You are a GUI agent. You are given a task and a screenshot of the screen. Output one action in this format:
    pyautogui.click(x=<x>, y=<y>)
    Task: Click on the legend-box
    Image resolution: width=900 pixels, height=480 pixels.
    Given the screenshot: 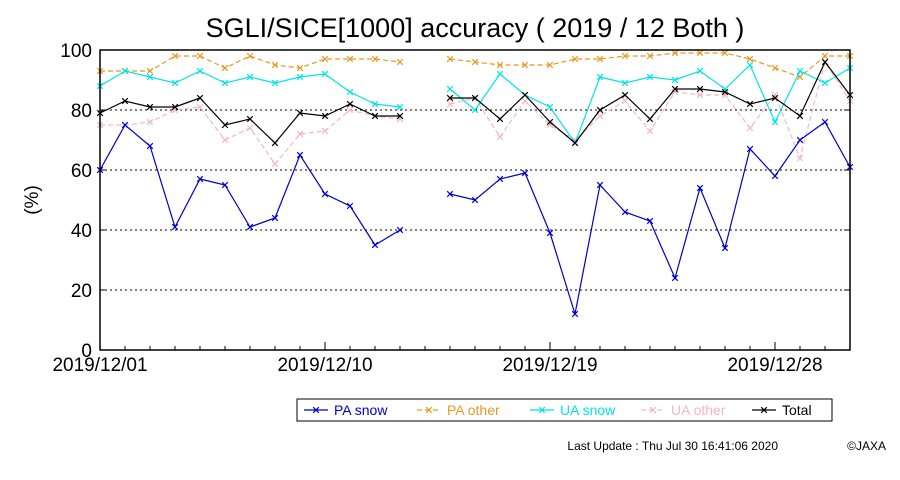 What is the action you would take?
    pyautogui.click(x=564, y=410)
    